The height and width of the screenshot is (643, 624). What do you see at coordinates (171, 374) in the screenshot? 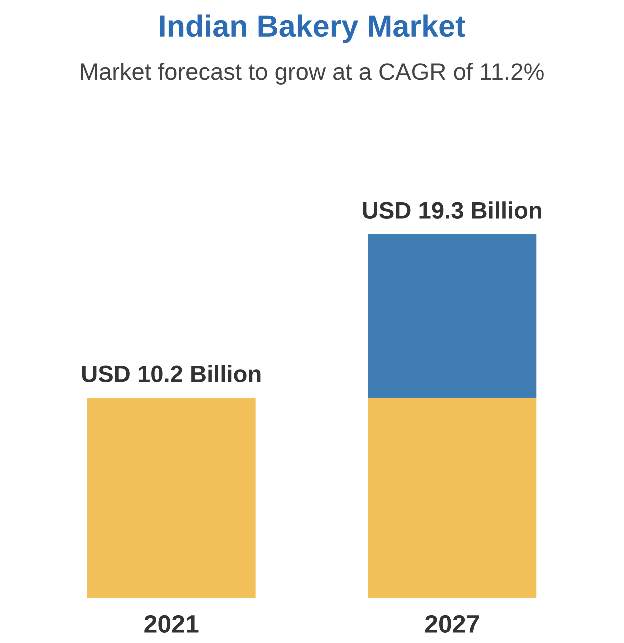
I see `total-label: USD 10.2 Billion` at bounding box center [171, 374].